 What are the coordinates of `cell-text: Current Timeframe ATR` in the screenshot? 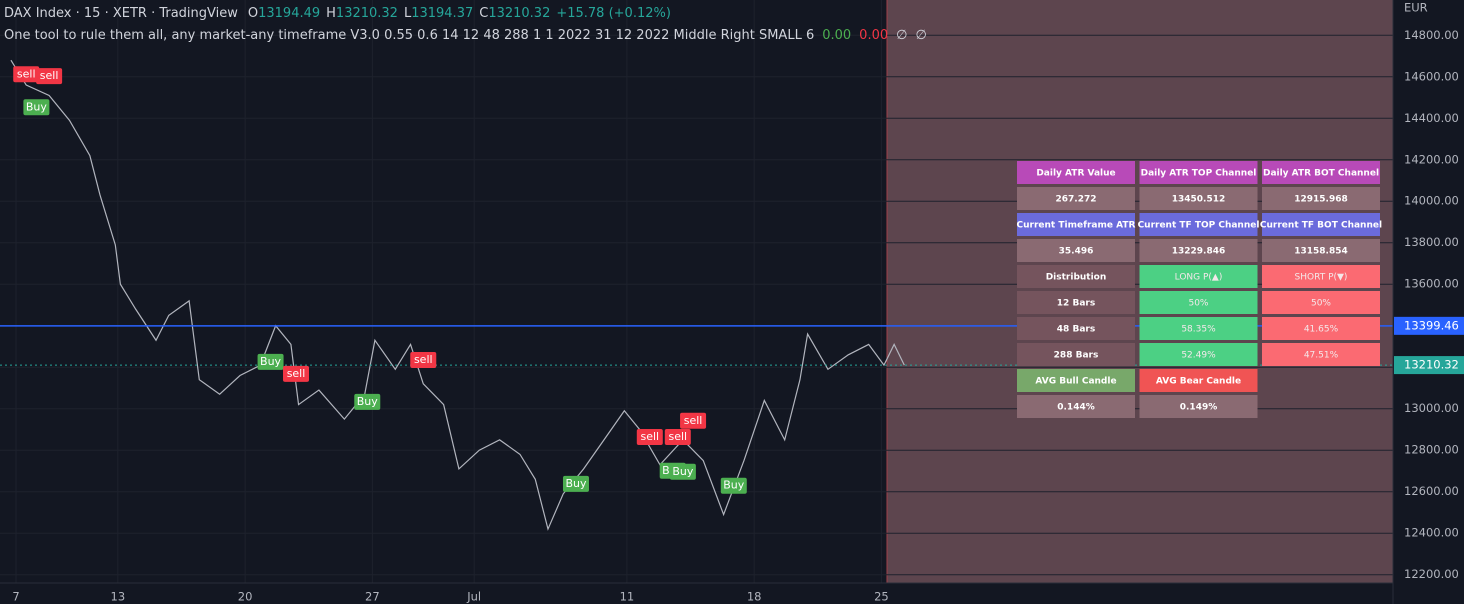 It's located at (1076, 226).